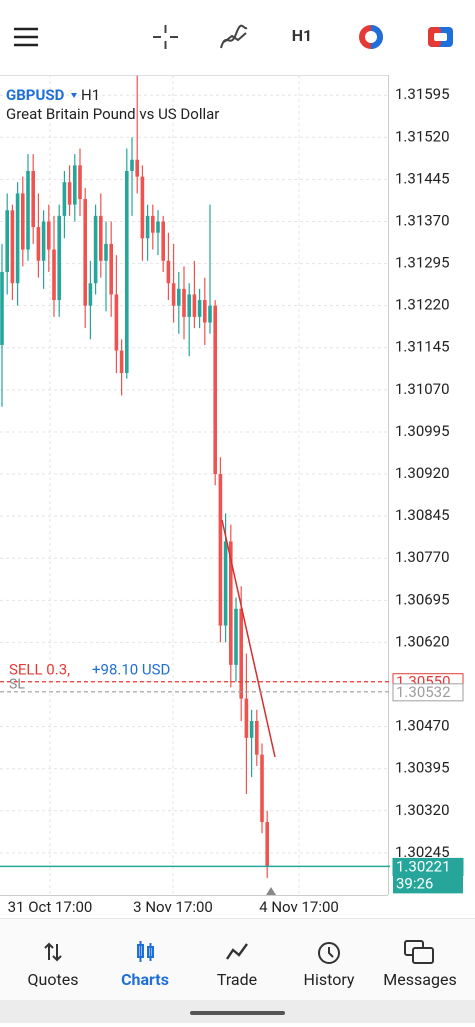 This screenshot has width=475, height=1027. Describe the element at coordinates (422, 94) in the screenshot. I see `y-tick-label: 1.31595` at that location.